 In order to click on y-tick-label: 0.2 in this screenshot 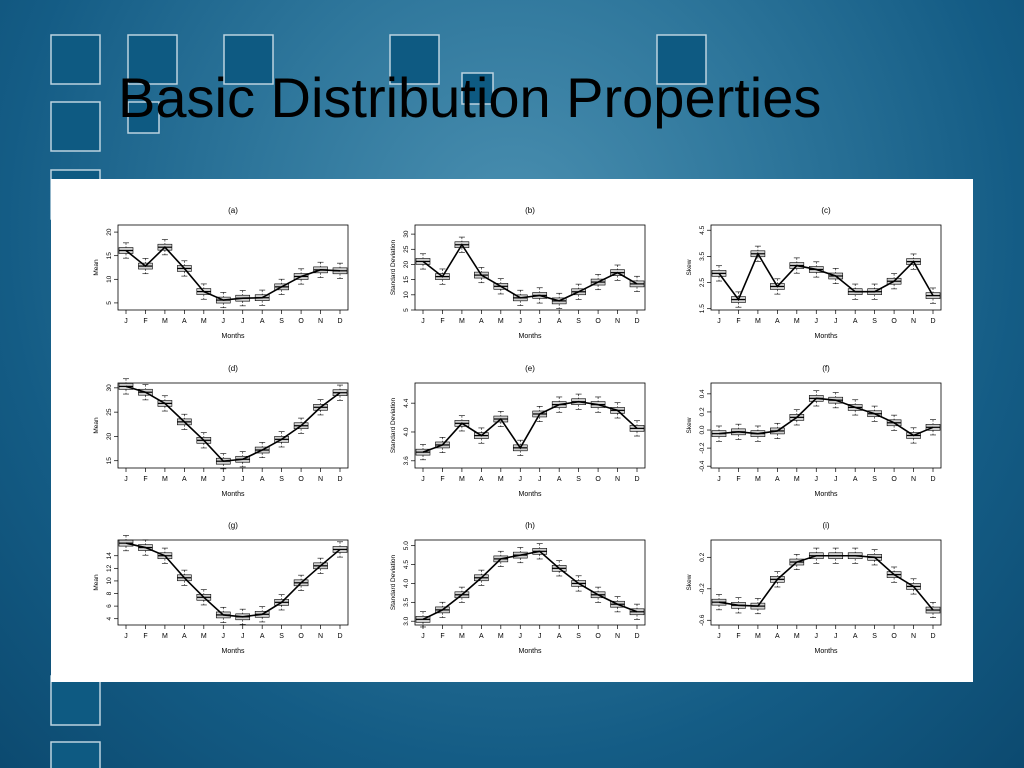, I will do `click(702, 556)`.